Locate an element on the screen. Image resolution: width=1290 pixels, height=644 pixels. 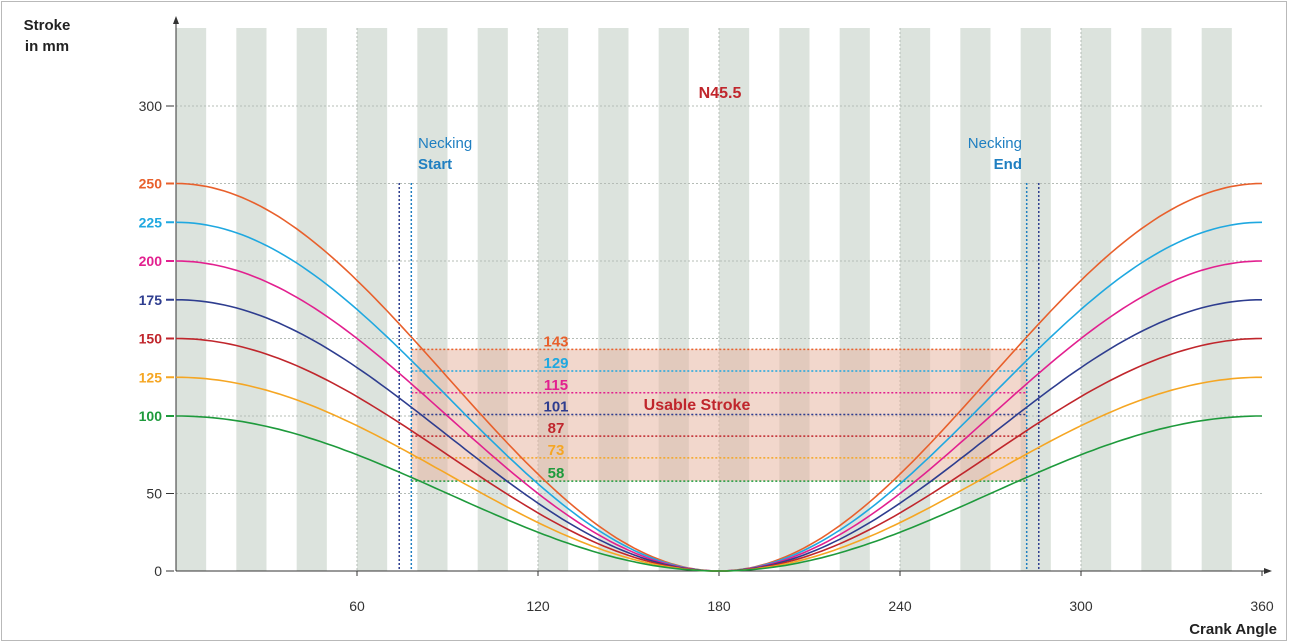
usable-stroke-label: Usable Stroke is located at coordinates (697, 405).